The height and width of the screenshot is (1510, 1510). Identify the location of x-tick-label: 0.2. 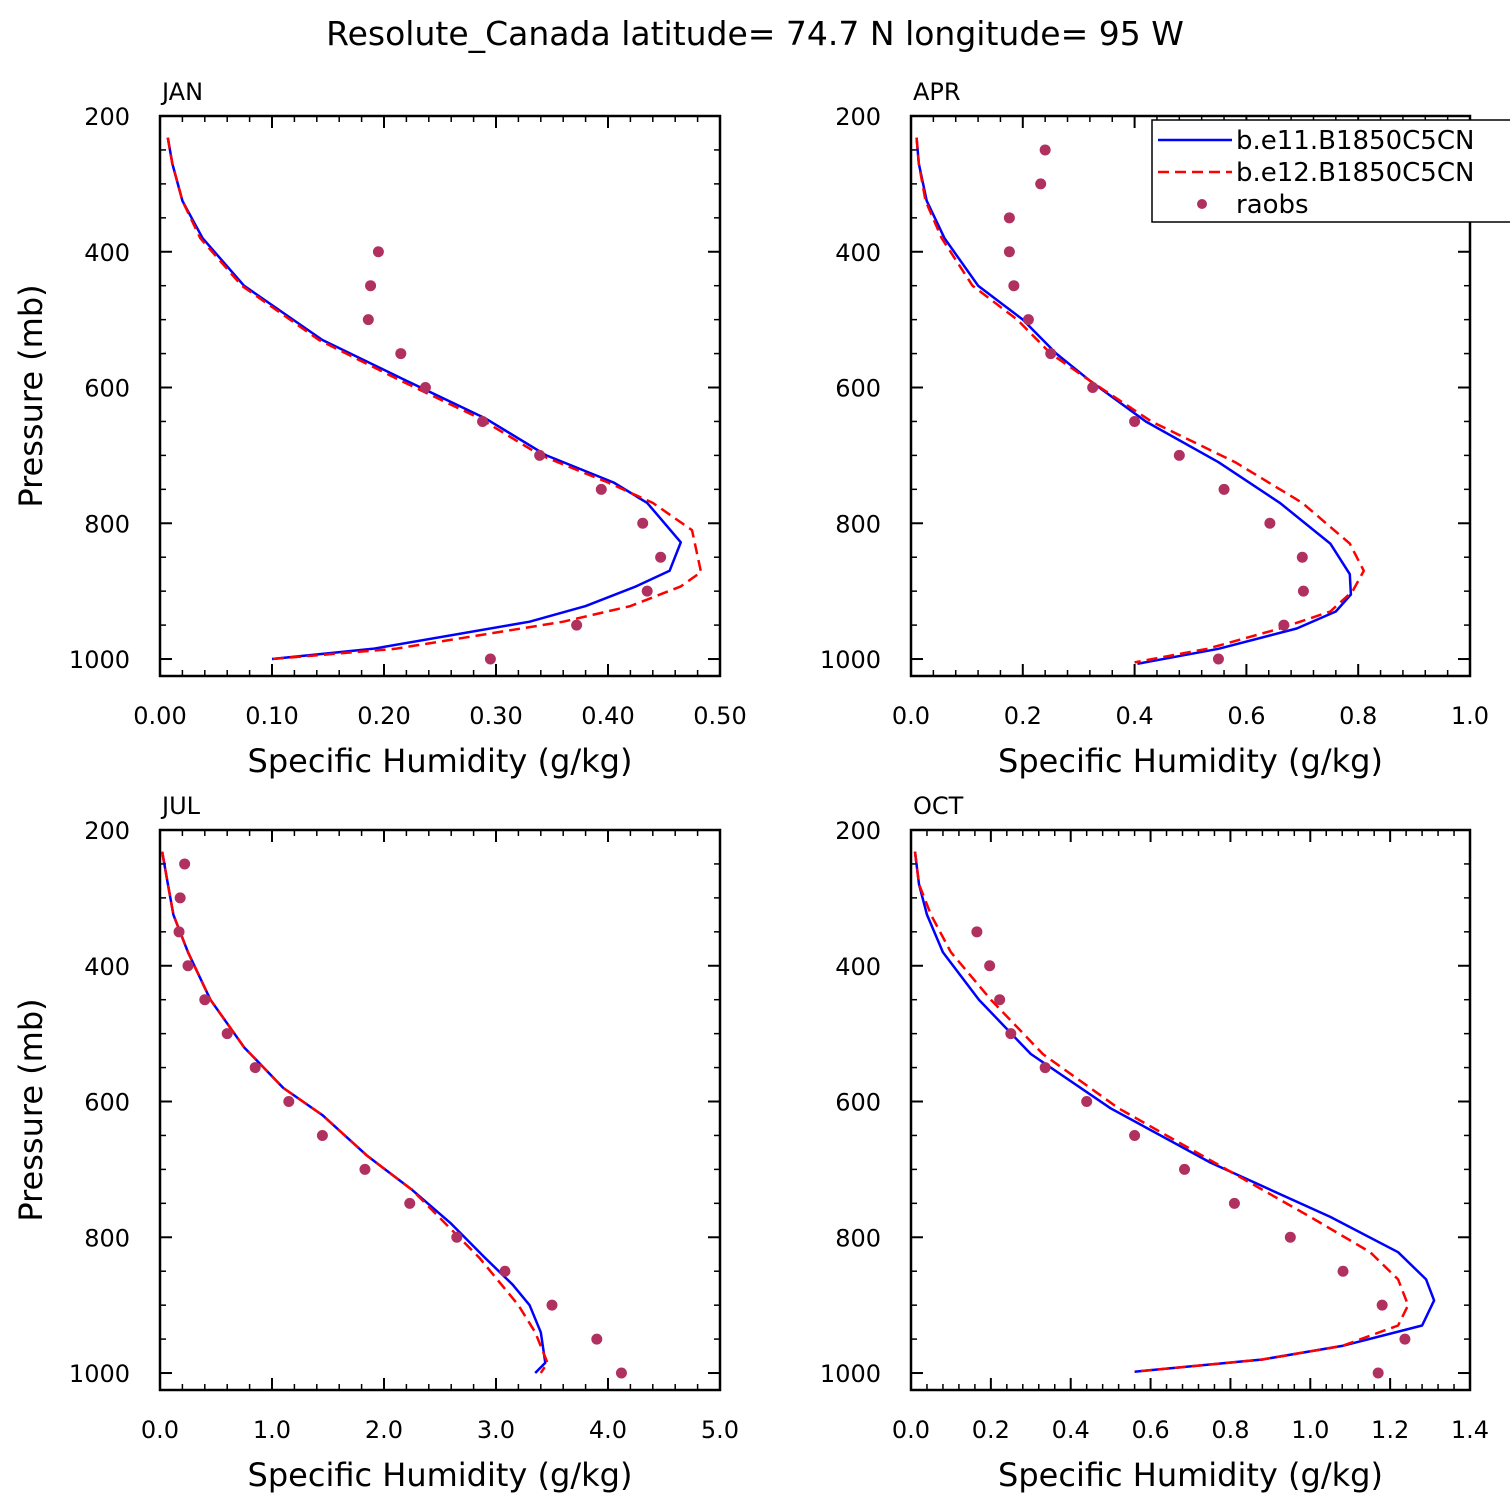
(991, 1430).